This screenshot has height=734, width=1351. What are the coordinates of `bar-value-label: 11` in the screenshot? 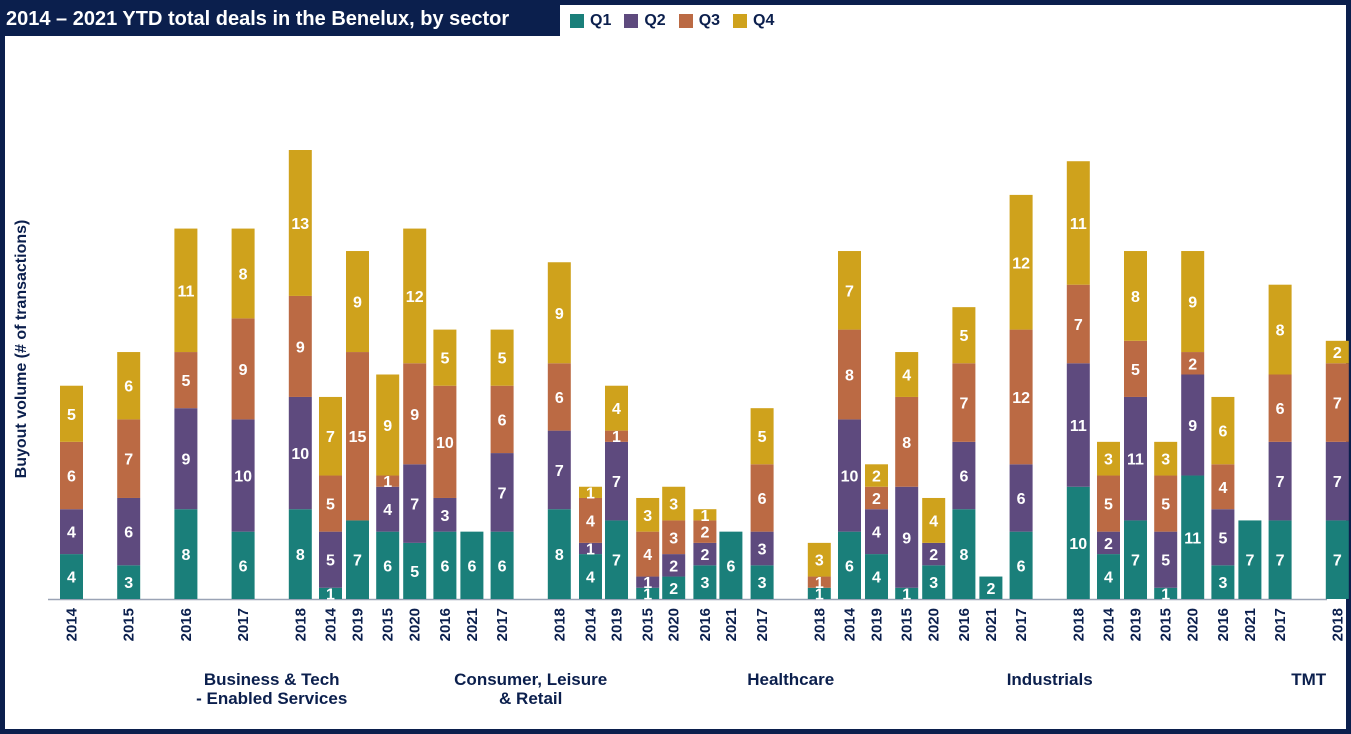 It's located at (185, 291).